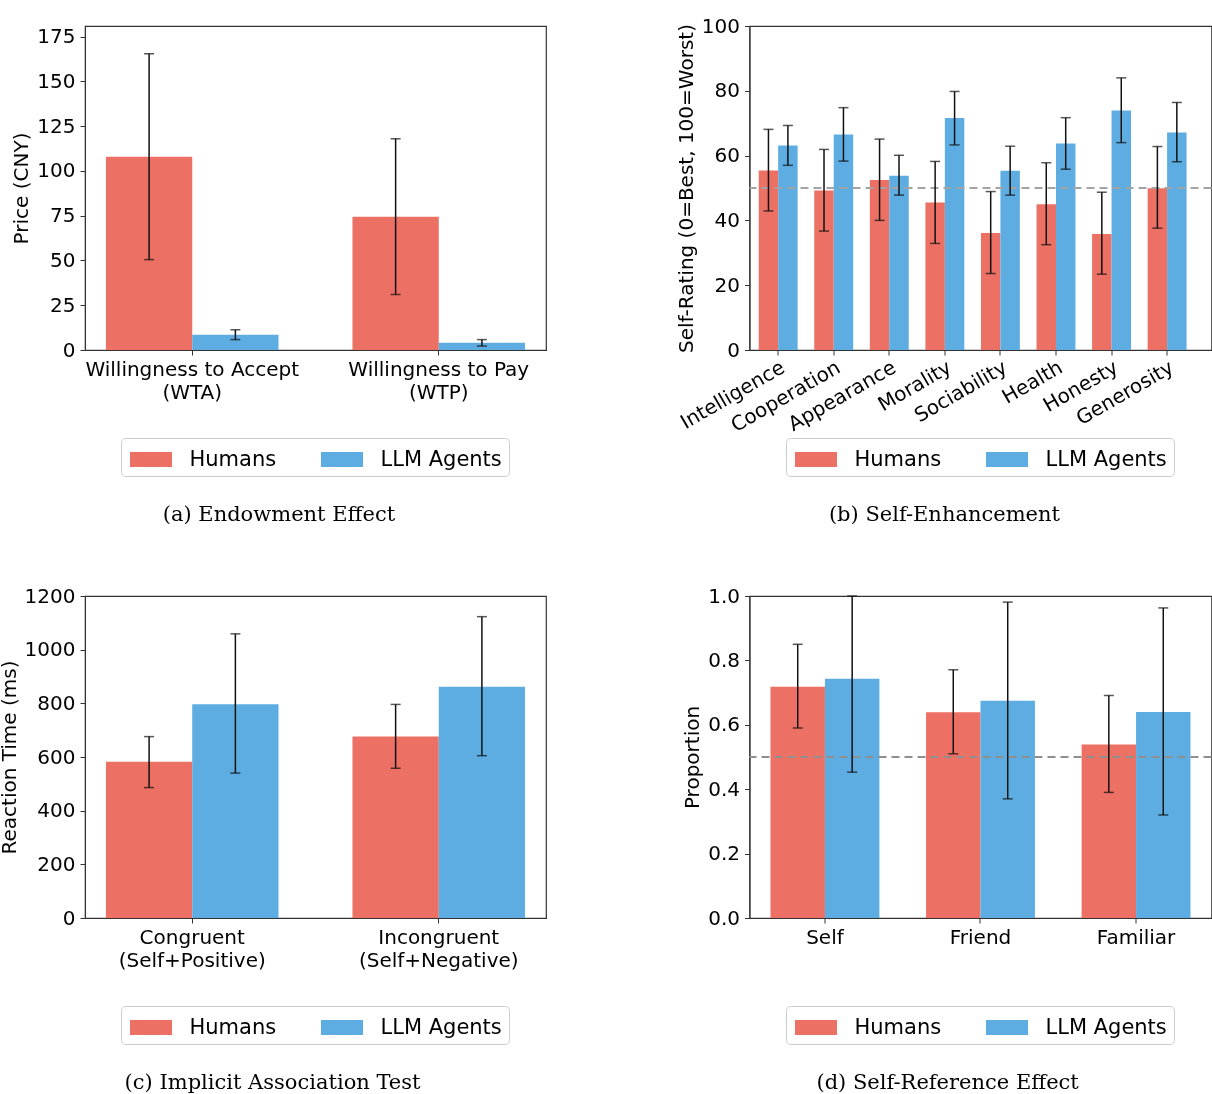  Describe the element at coordinates (980, 936) in the screenshot. I see `x-tick-label: Friend` at that location.